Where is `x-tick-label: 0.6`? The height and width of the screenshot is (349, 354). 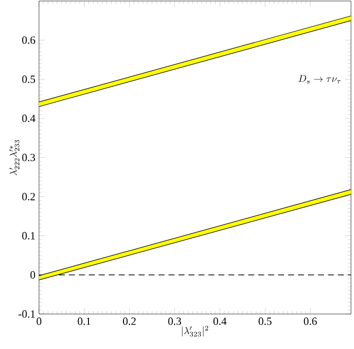 x-tick-label: 0.6 is located at coordinates (310, 321).